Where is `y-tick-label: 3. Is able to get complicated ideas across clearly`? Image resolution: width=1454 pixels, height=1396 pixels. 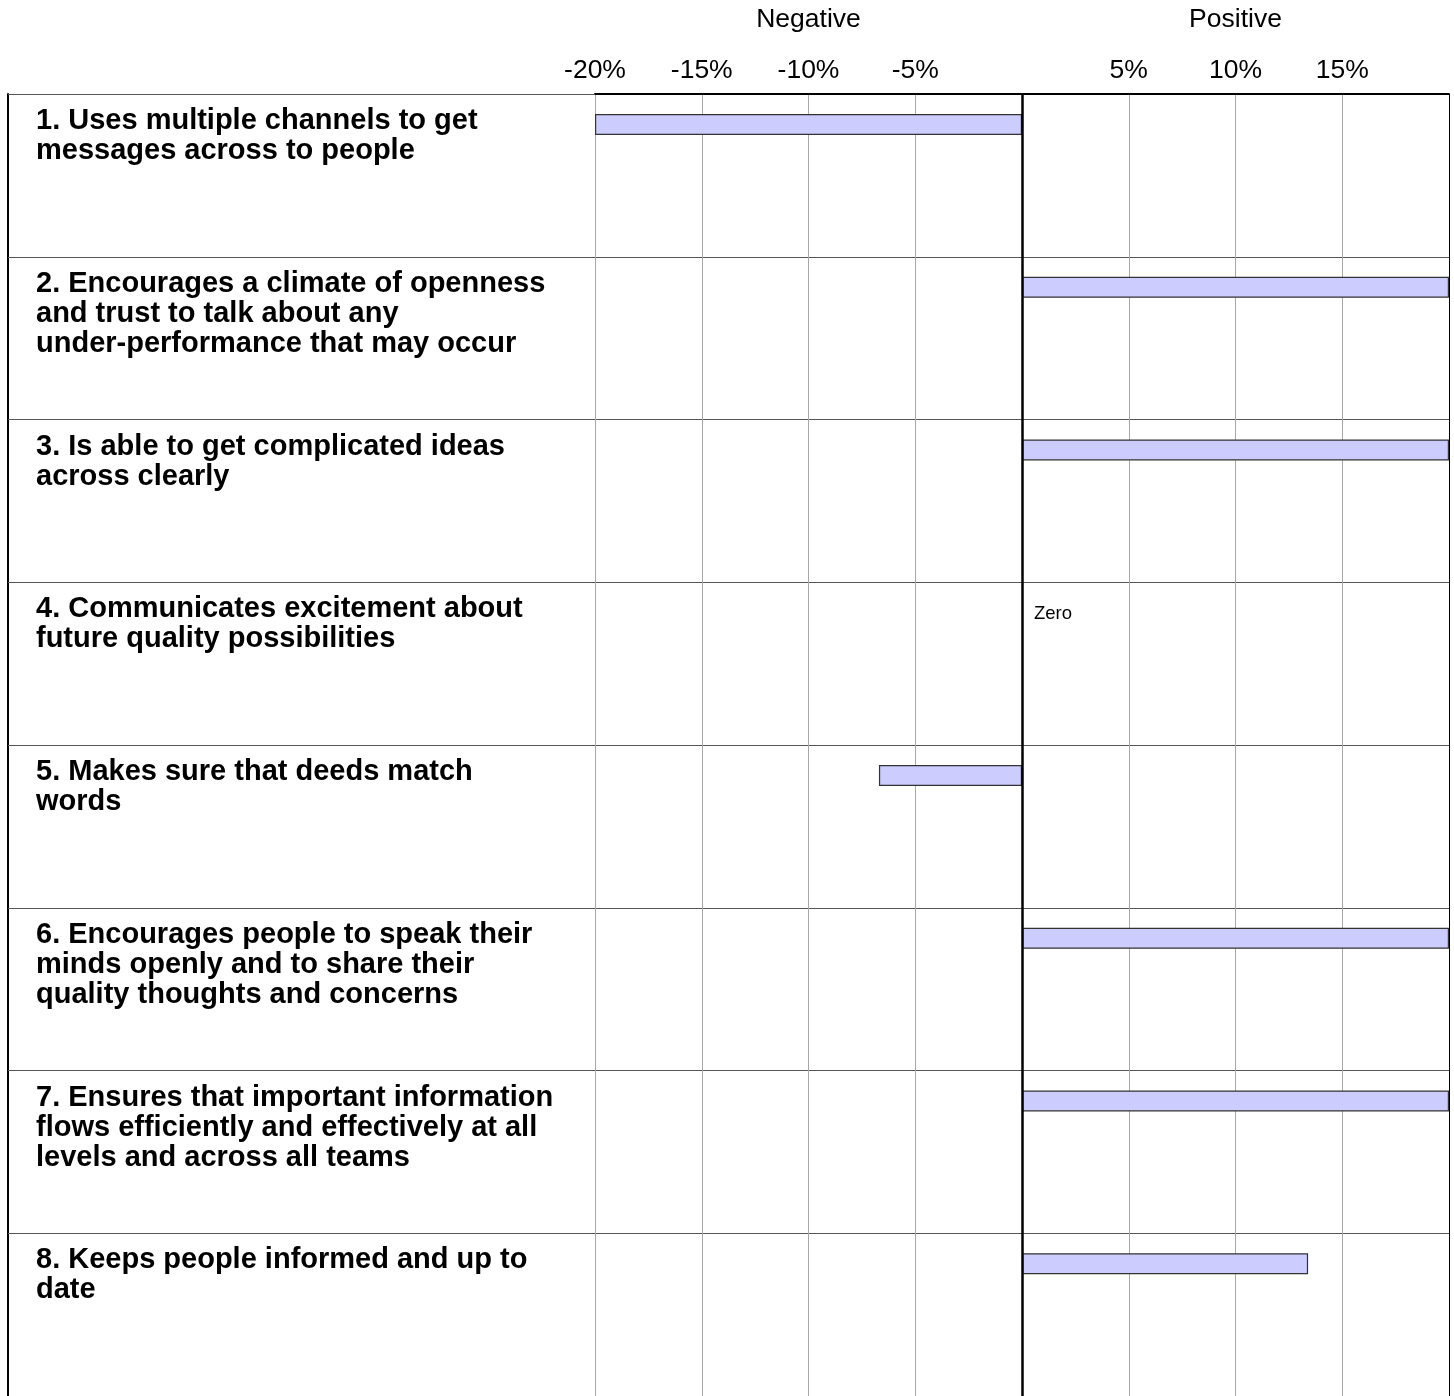 y-tick-label: 3. Is able to get complicated ideas across clearly is located at coordinates (275, 459).